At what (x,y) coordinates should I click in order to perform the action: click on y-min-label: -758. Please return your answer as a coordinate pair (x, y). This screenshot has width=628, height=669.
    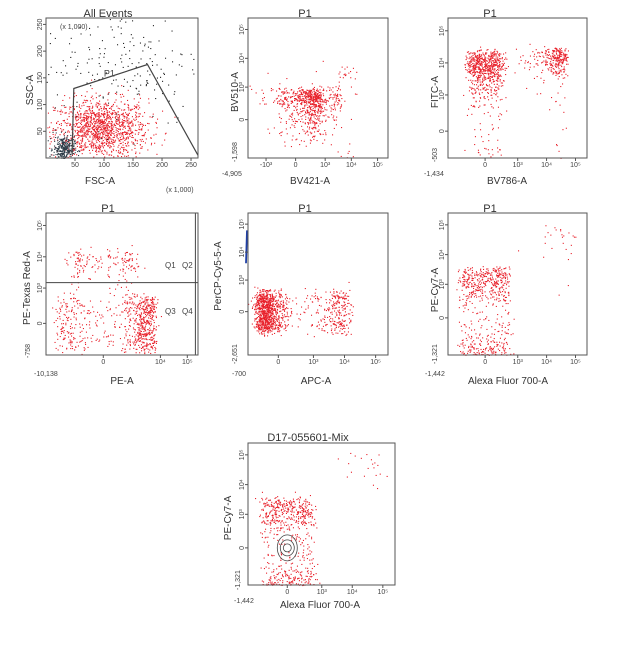
    Looking at the image, I should click on (28, 351).